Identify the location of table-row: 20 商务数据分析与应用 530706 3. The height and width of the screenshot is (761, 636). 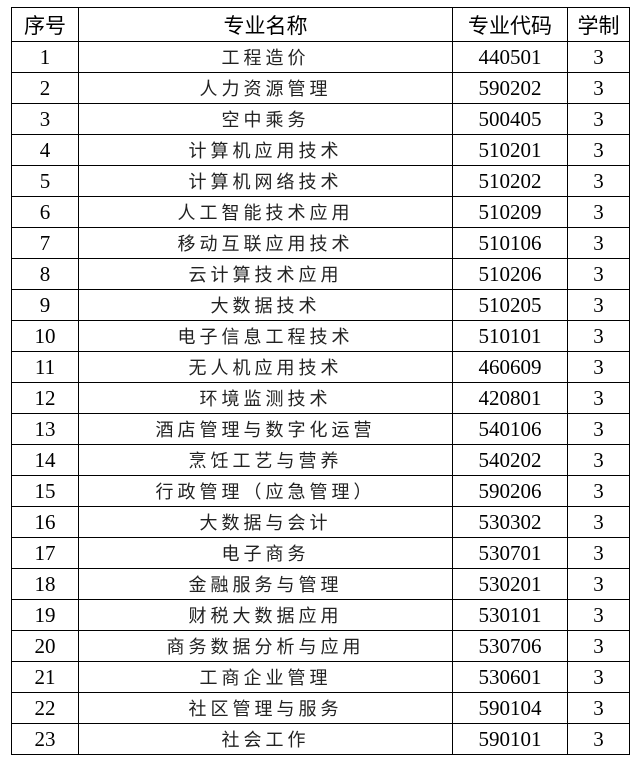
(320, 646).